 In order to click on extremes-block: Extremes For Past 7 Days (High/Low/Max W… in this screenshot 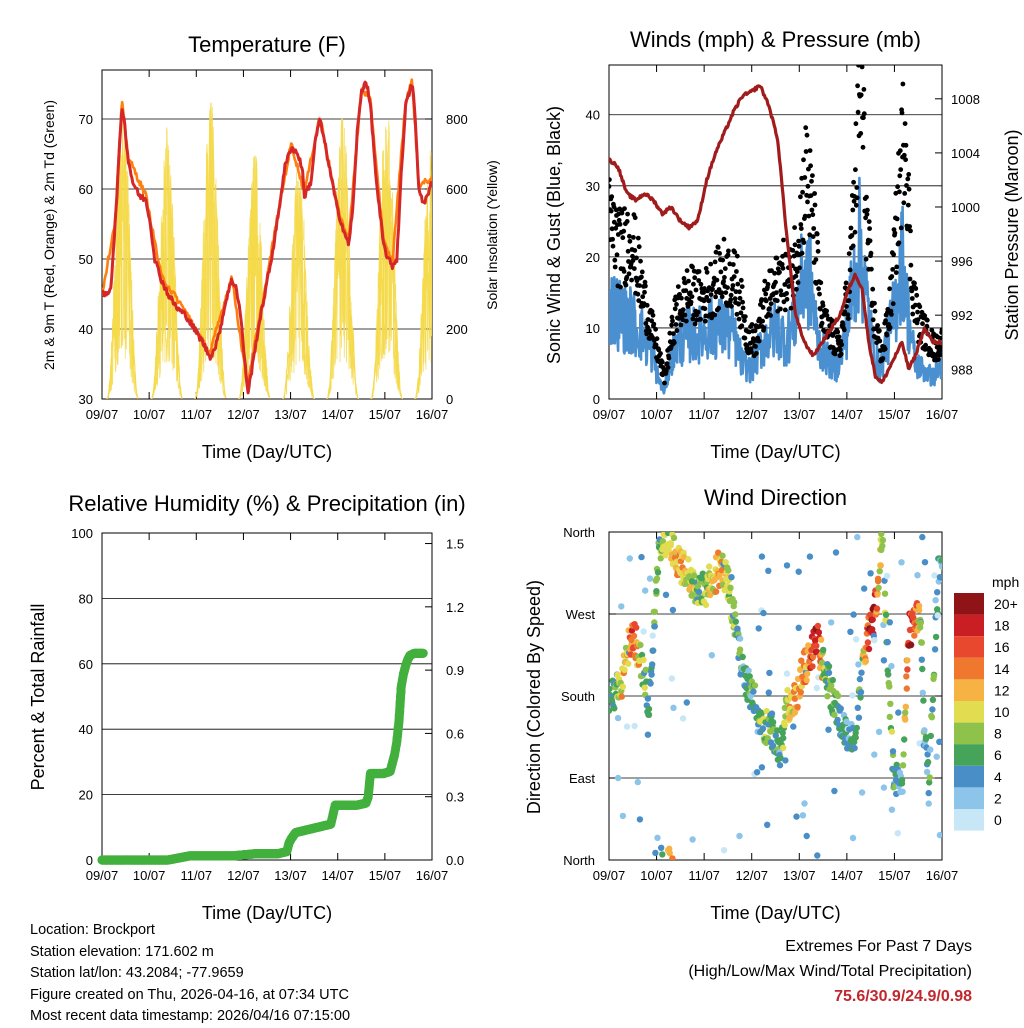, I will do `click(830, 971)`.